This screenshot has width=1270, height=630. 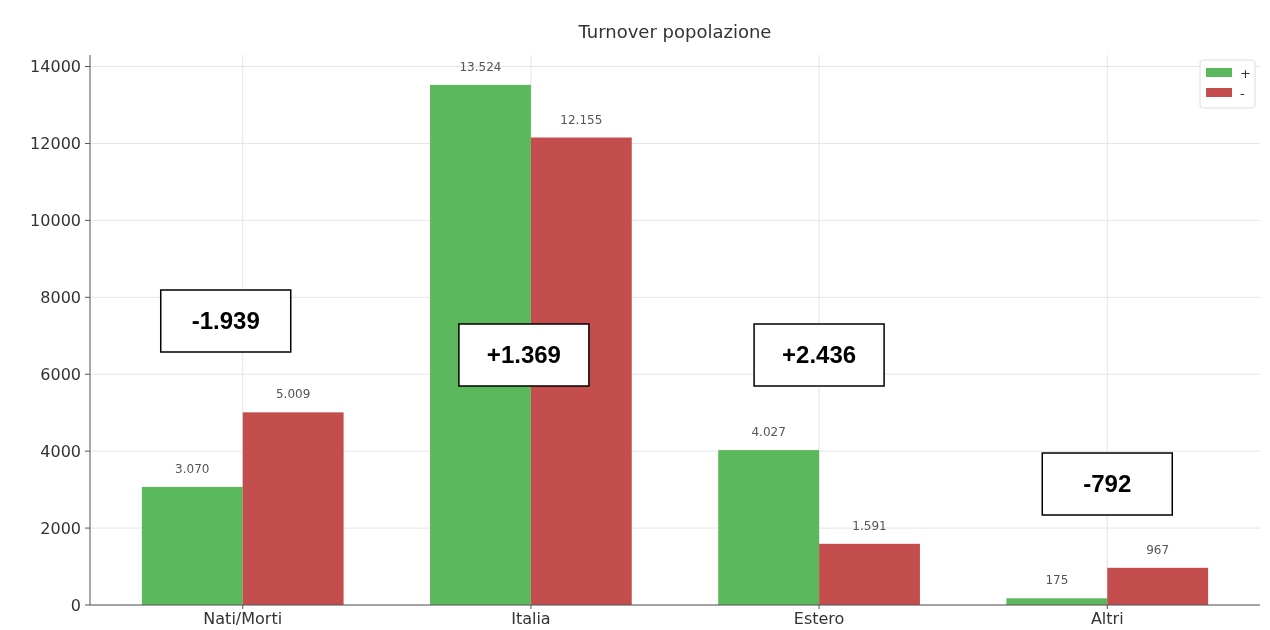 What do you see at coordinates (293, 394) in the screenshot?
I see `data-label: 5.009` at bounding box center [293, 394].